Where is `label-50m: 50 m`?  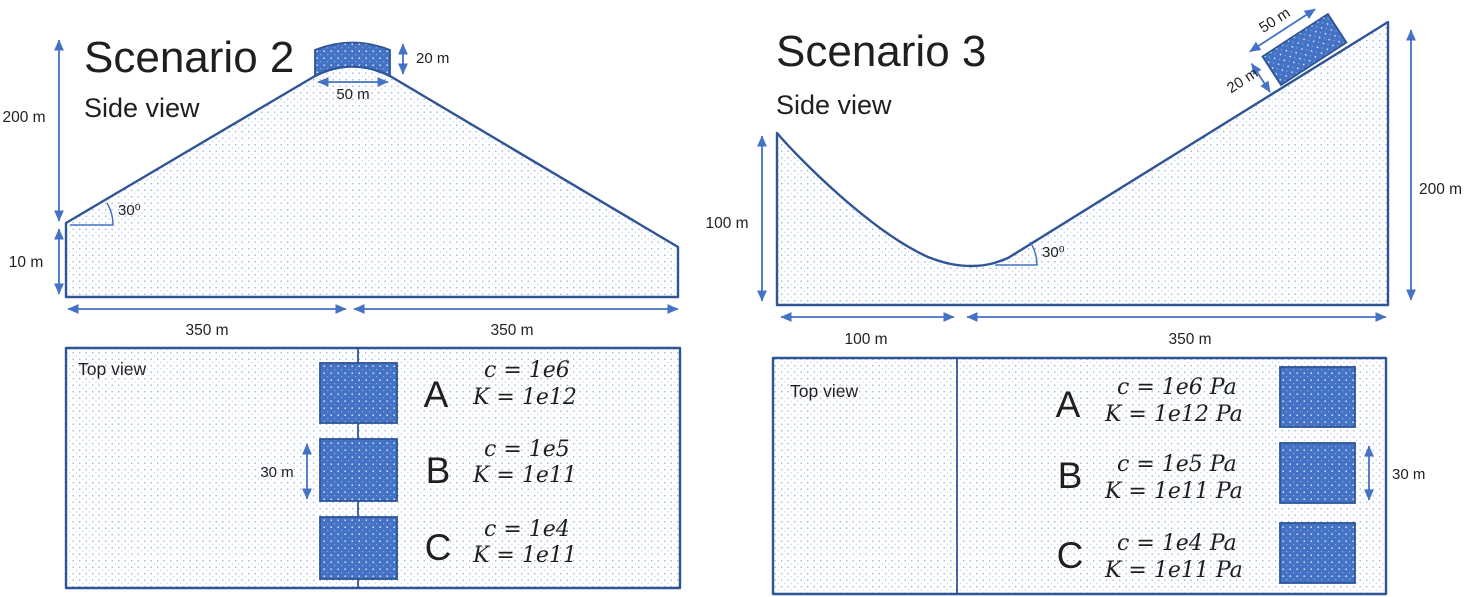
label-50m: 50 m is located at coordinates (352, 94).